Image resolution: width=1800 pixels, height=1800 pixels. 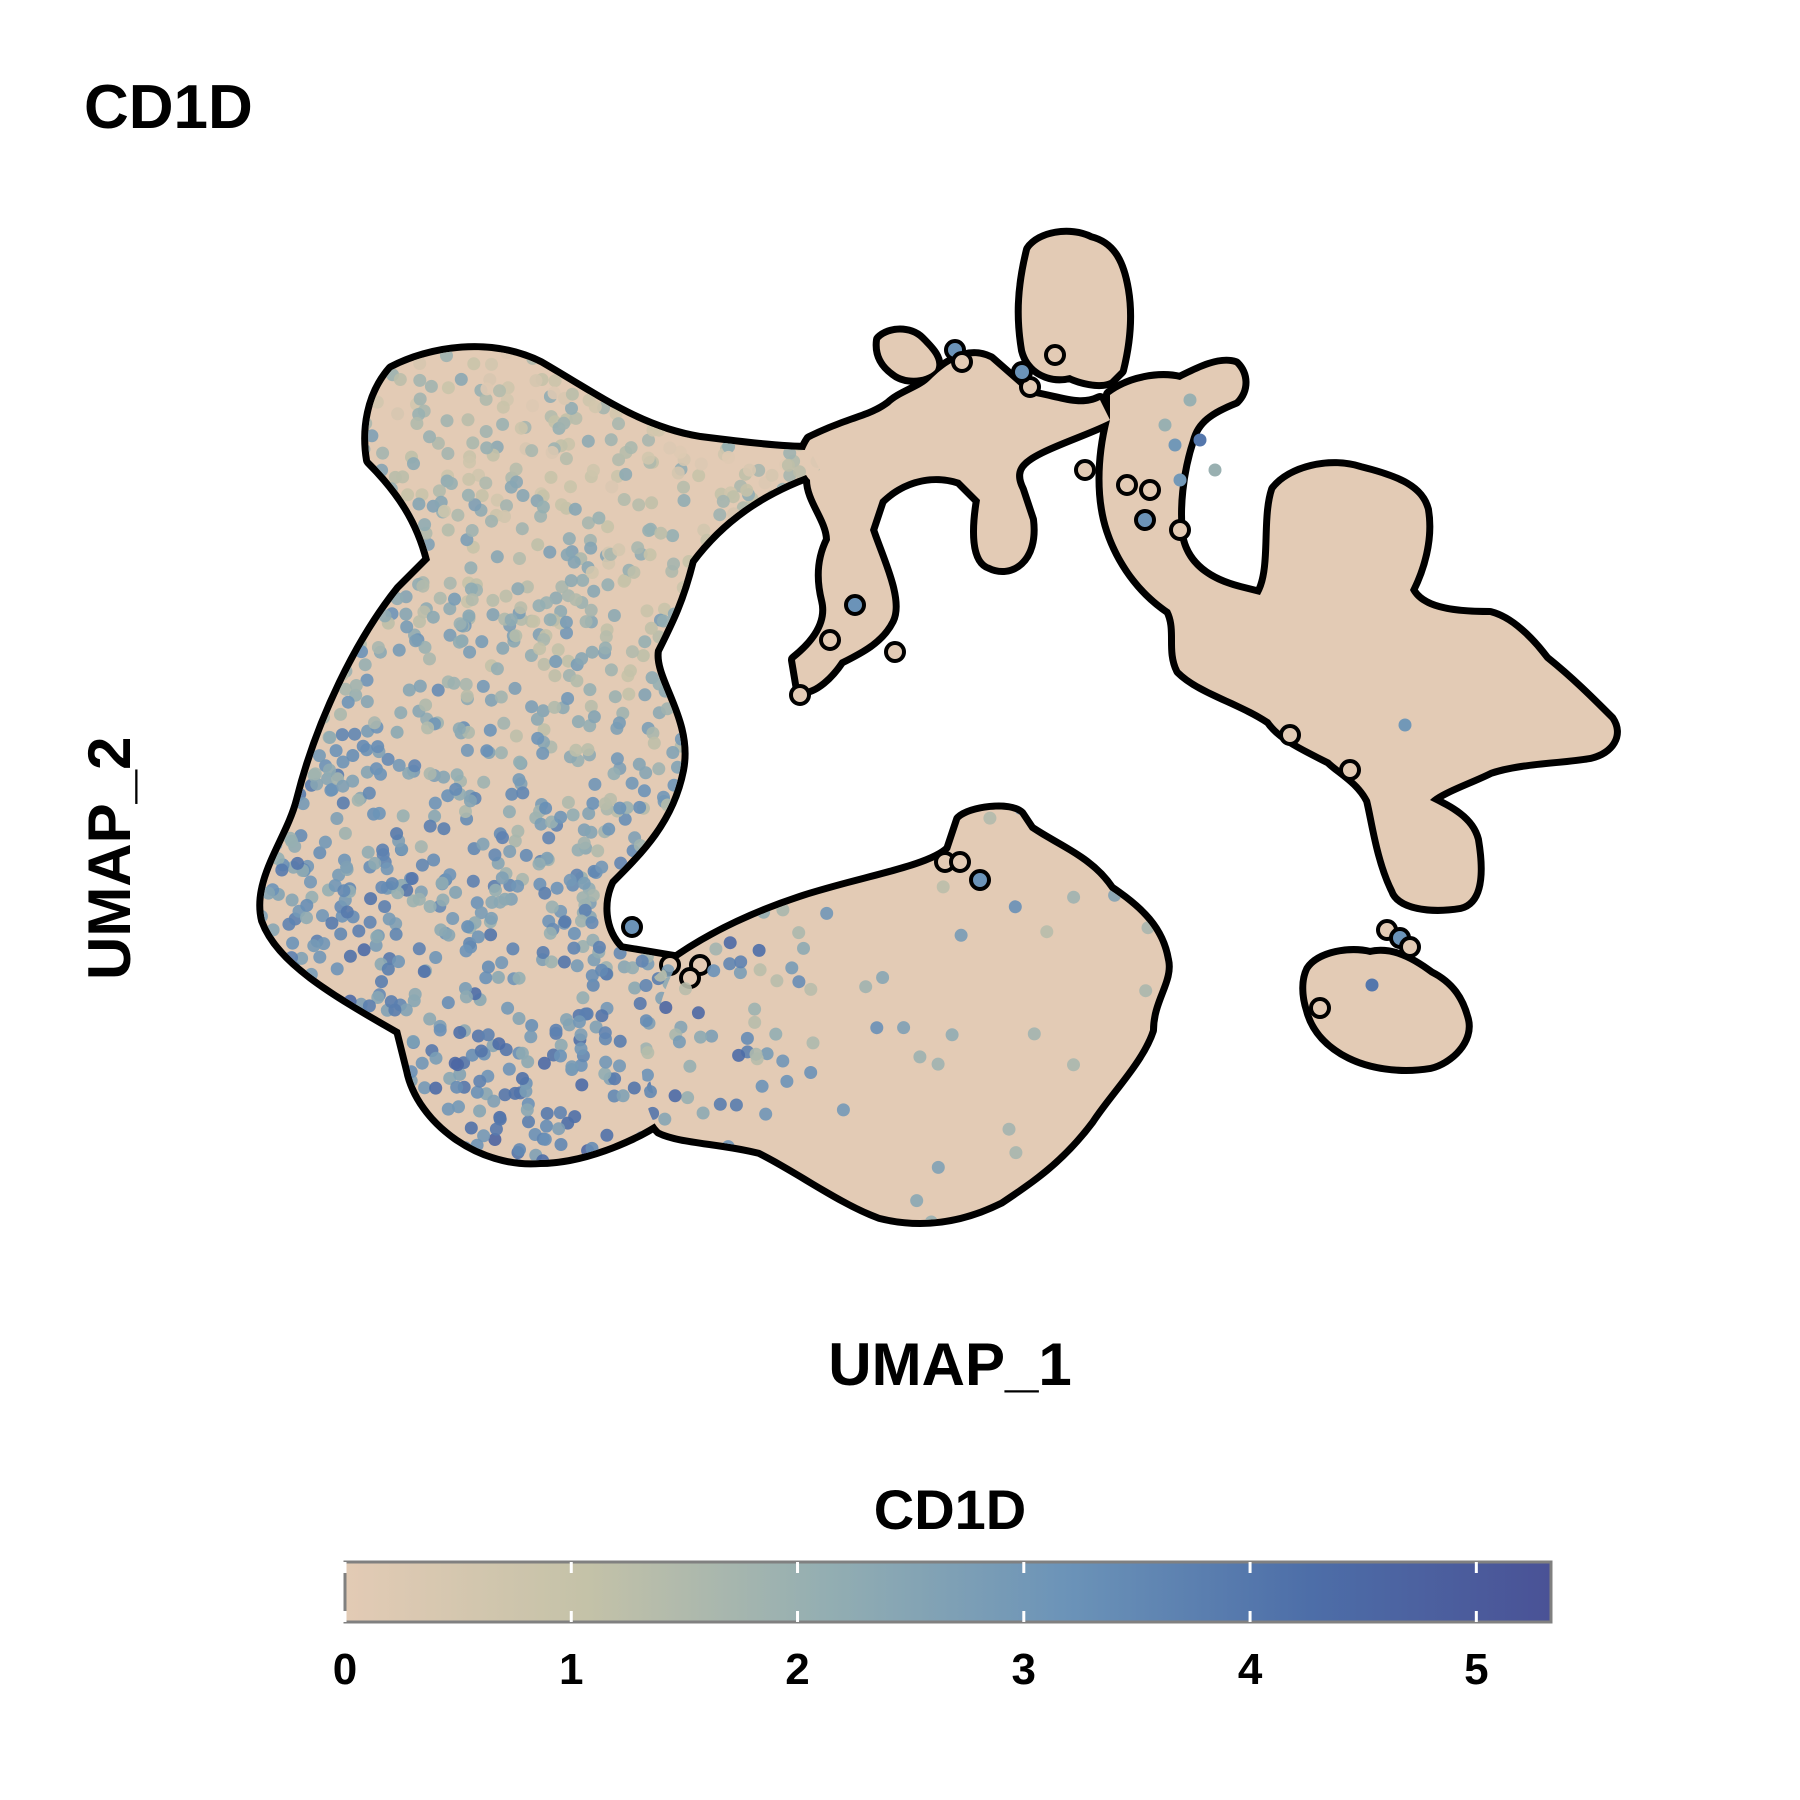 What do you see at coordinates (910, 1592) in the screenshot?
I see `colorbar-ticks` at bounding box center [910, 1592].